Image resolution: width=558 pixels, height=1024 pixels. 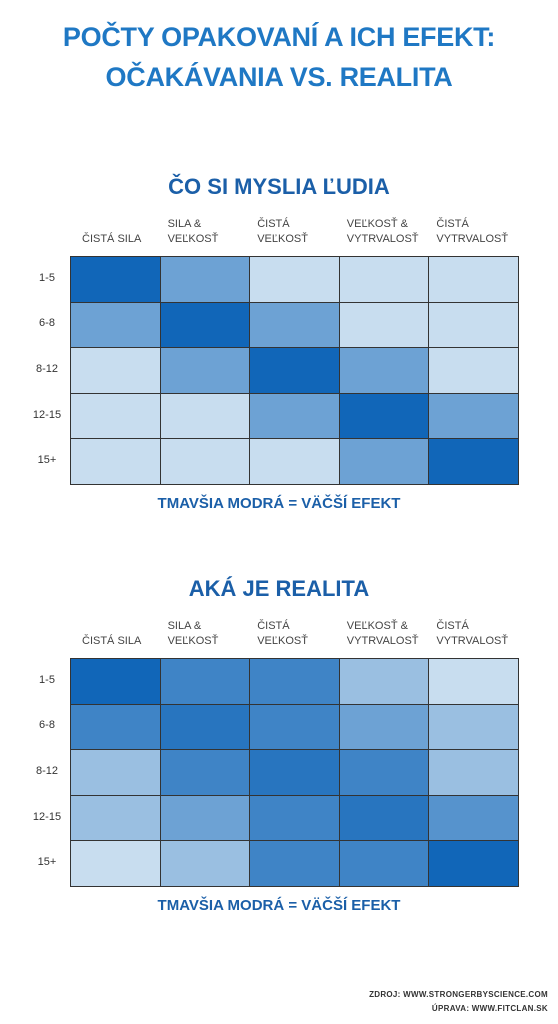 I want to click on chart-subtitle: AKÁ JE REALITA, so click(x=279, y=588).